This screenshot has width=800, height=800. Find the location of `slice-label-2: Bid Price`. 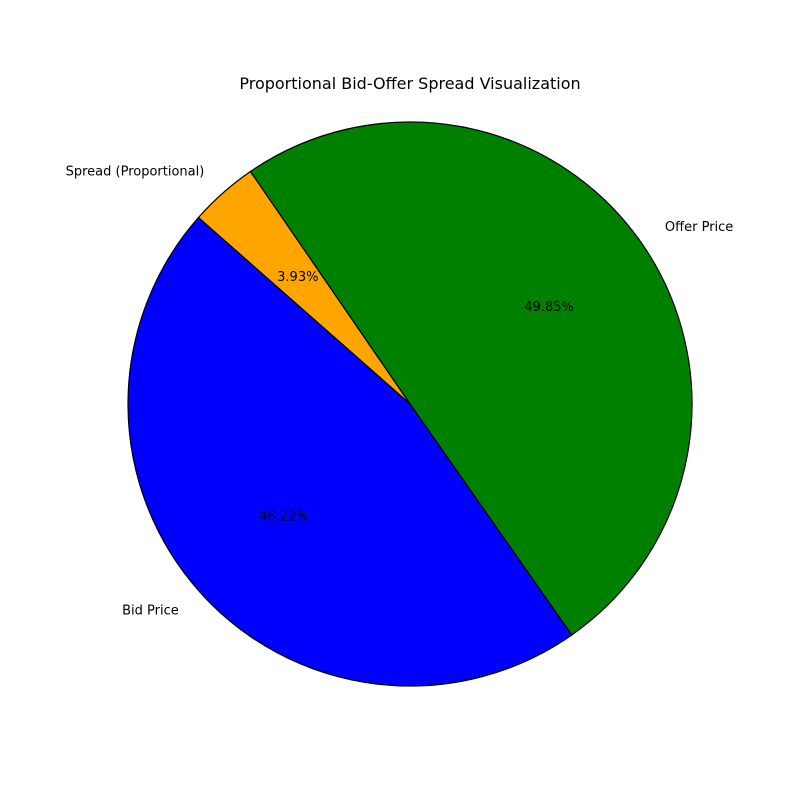

slice-label-2: Bid Price is located at coordinates (150, 610).